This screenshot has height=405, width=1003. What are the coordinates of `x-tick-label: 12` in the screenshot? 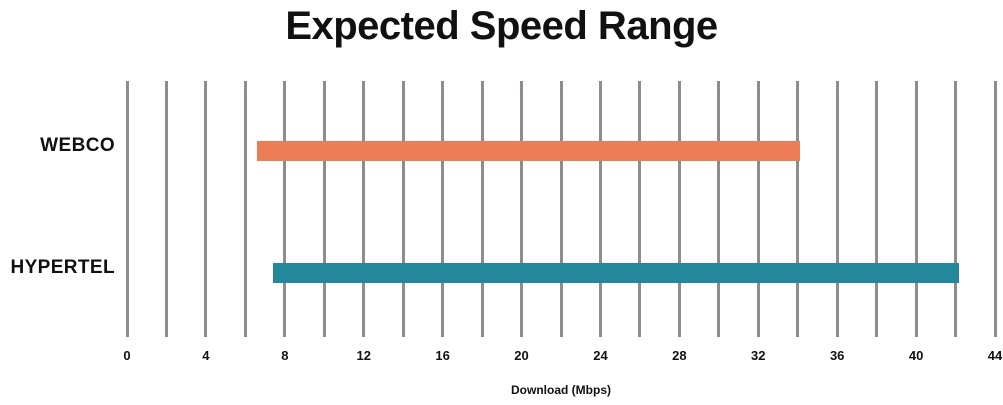 It's located at (363, 355).